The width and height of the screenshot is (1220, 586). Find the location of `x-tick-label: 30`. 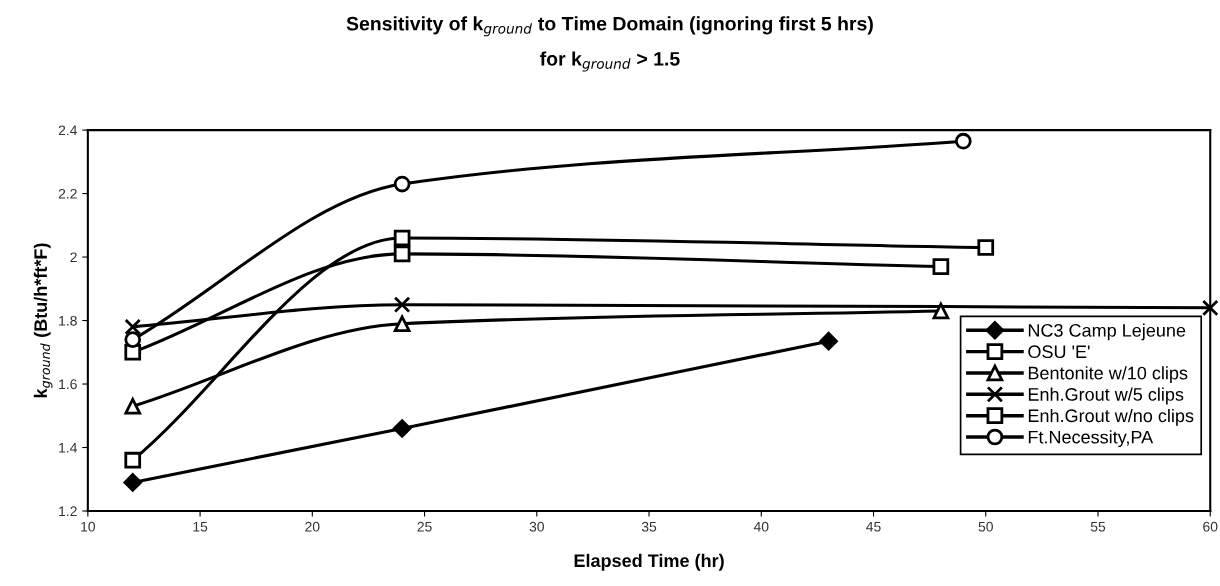

x-tick-label: 30 is located at coordinates (536, 526).